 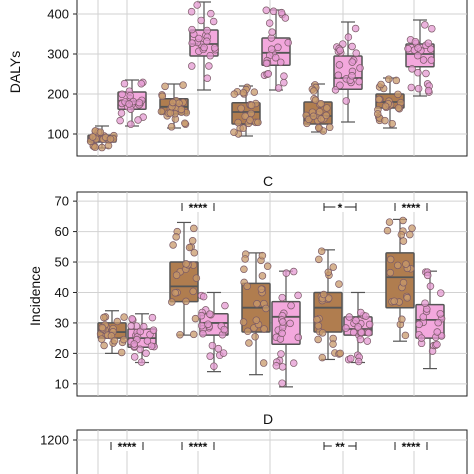 What do you see at coordinates (272, 451) in the screenshot?
I see `panel-d-frame` at bounding box center [272, 451].